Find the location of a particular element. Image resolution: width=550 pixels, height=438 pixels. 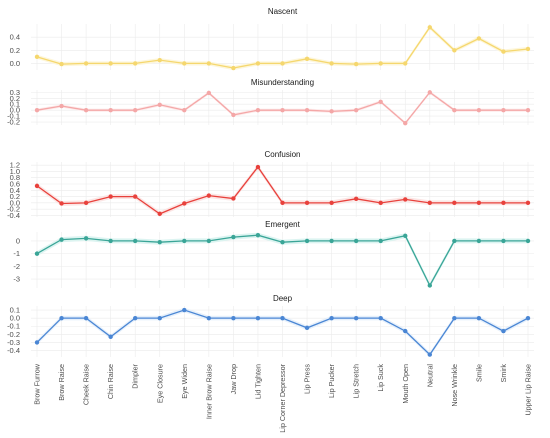

y-tick-label: -1 is located at coordinates (16, 253).